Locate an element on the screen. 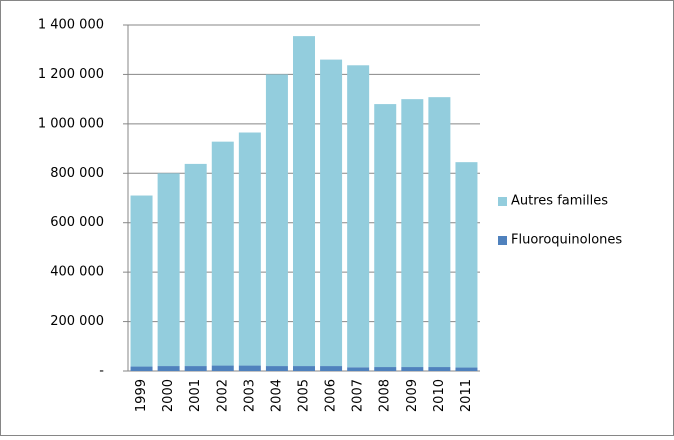 The image size is (674, 440). x-tick-label: 2006 is located at coordinates (331, 395).